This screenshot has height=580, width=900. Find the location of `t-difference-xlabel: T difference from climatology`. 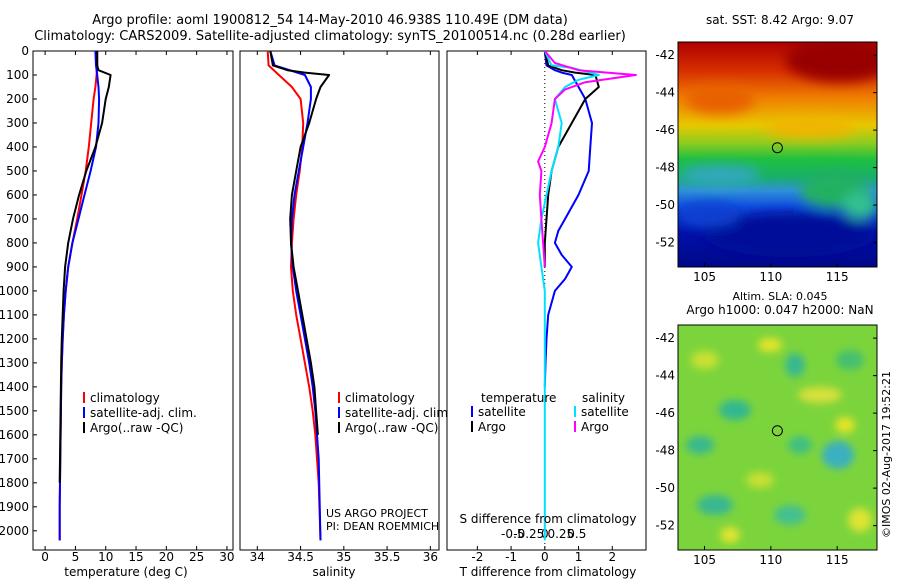

t-difference-xlabel: T difference from climatology is located at coordinates (548, 572).